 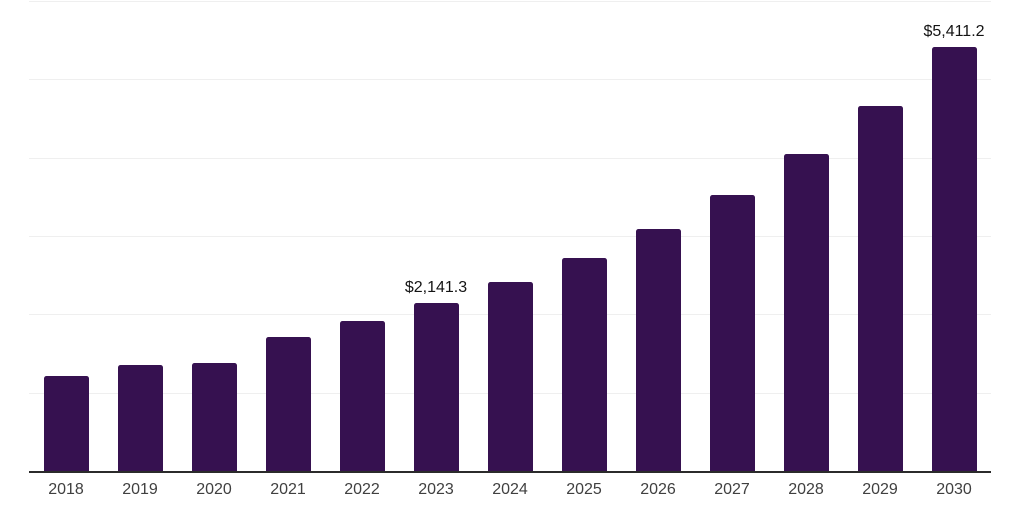 I want to click on x-tick-2023: 2023, so click(x=436, y=489).